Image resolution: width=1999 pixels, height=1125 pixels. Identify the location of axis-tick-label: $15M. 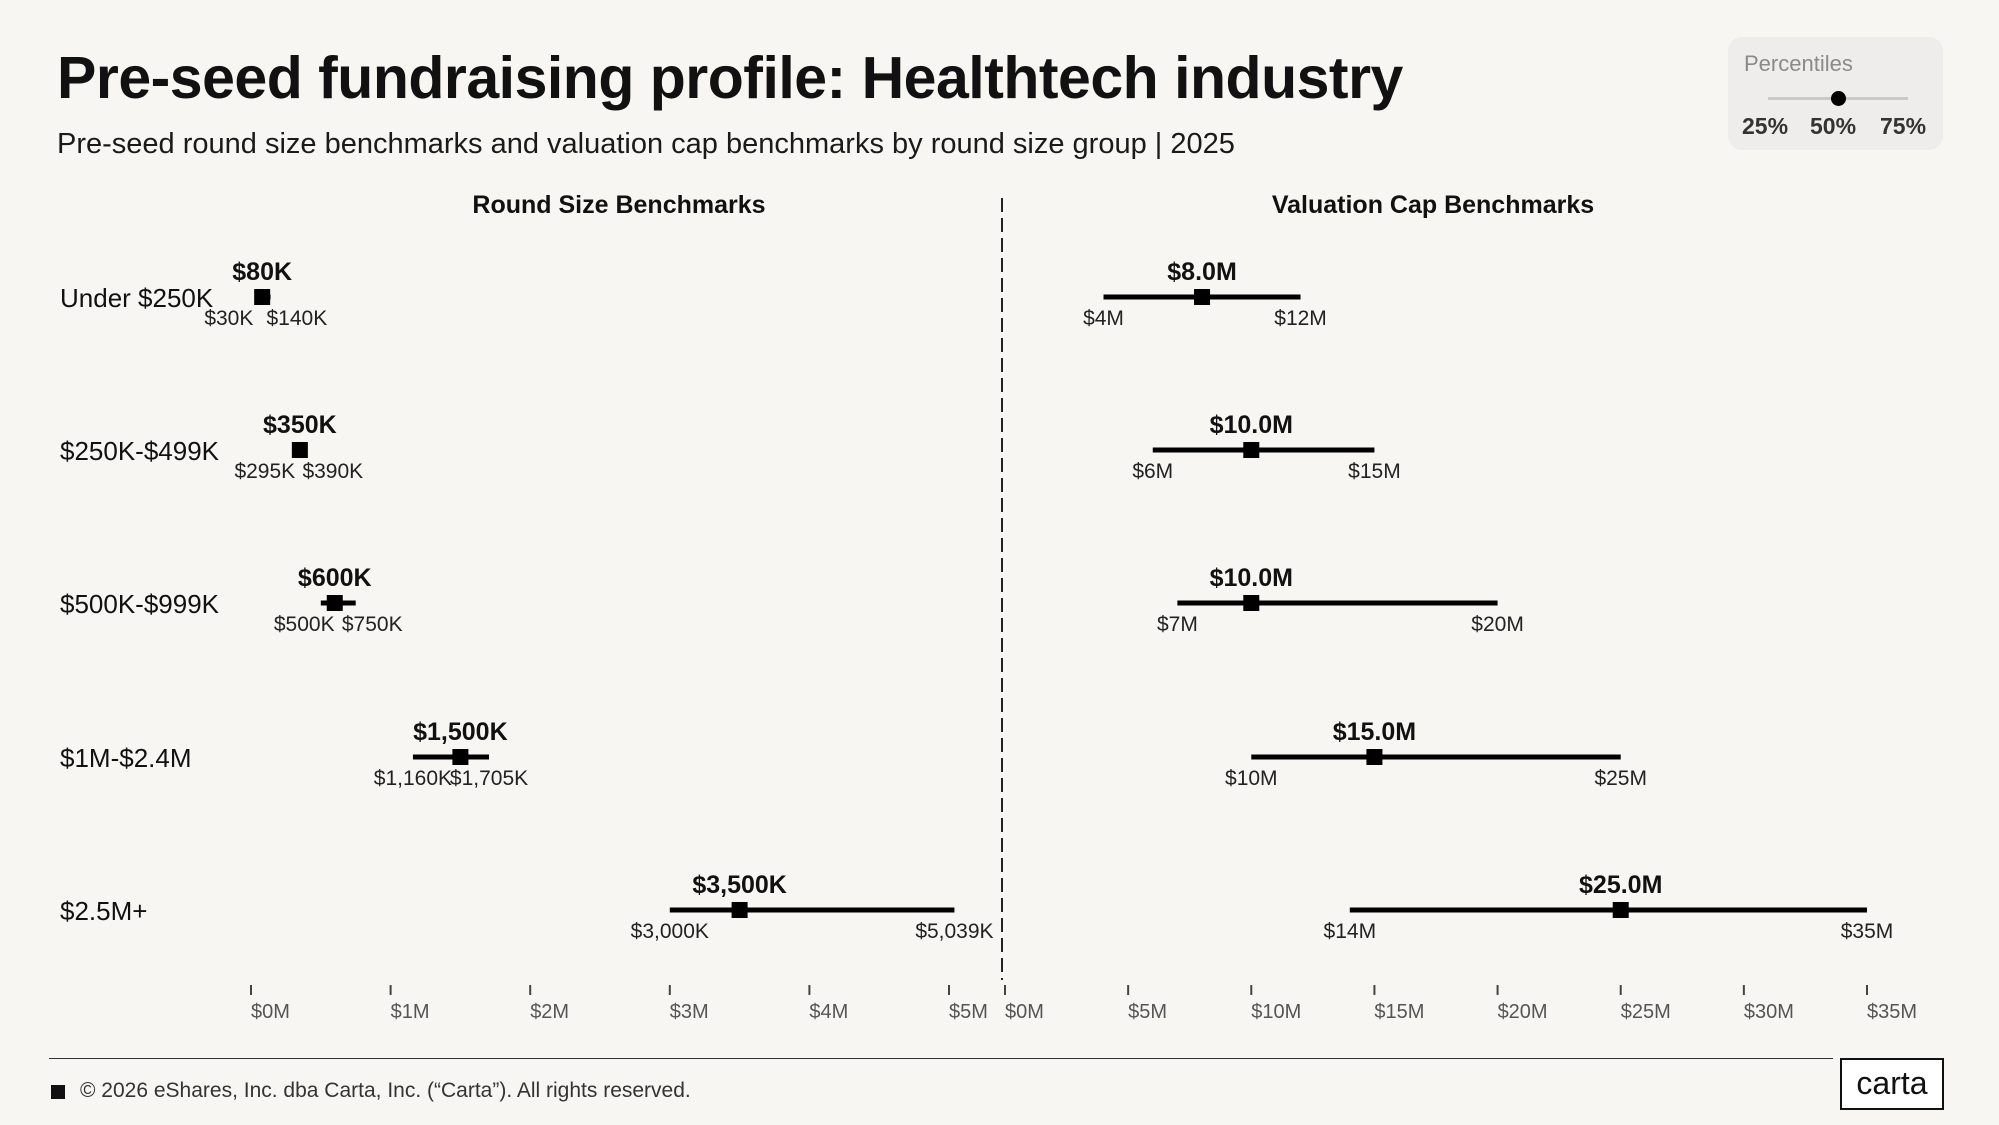
(1399, 1012).